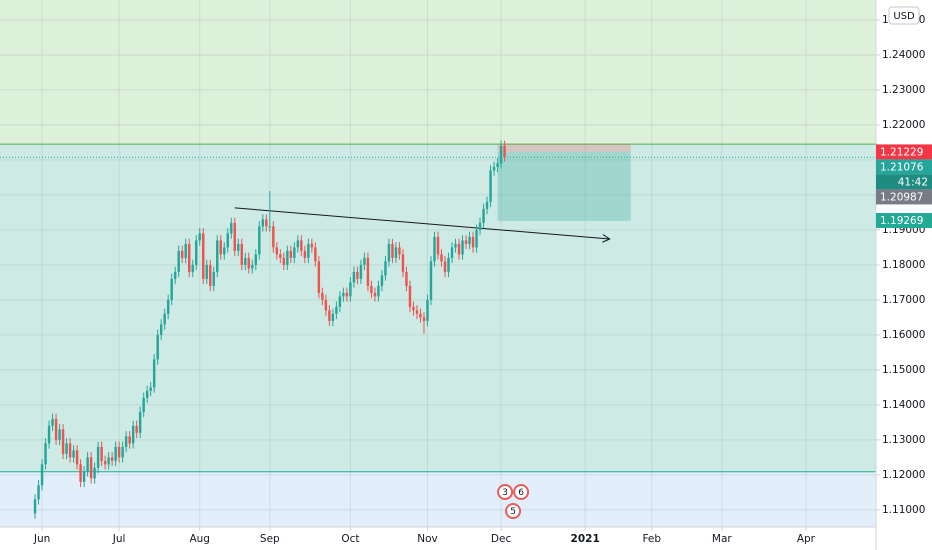  What do you see at coordinates (501, 539) in the screenshot?
I see `x-tick-label: Dec` at bounding box center [501, 539].